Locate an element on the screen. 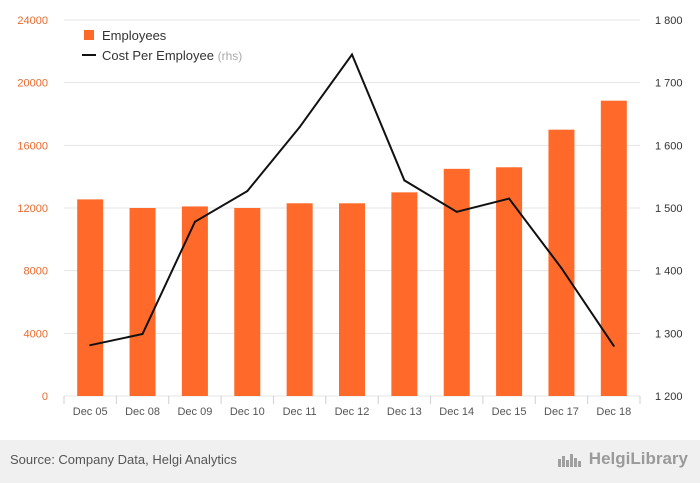 This screenshot has width=700, height=483. brand-logo: HelgiLibrary is located at coordinates (622, 459).